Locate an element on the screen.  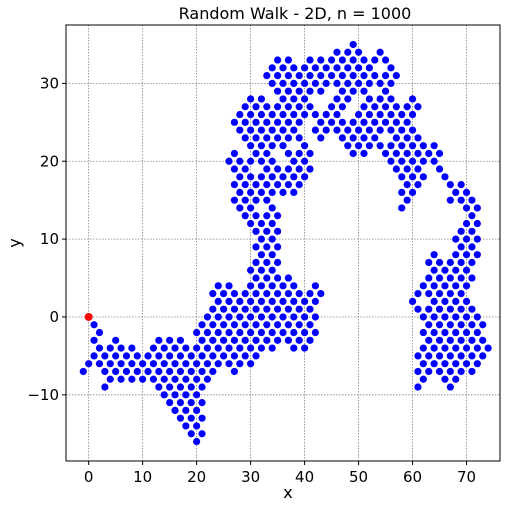
x-tick-label: 70 is located at coordinates (466, 477).